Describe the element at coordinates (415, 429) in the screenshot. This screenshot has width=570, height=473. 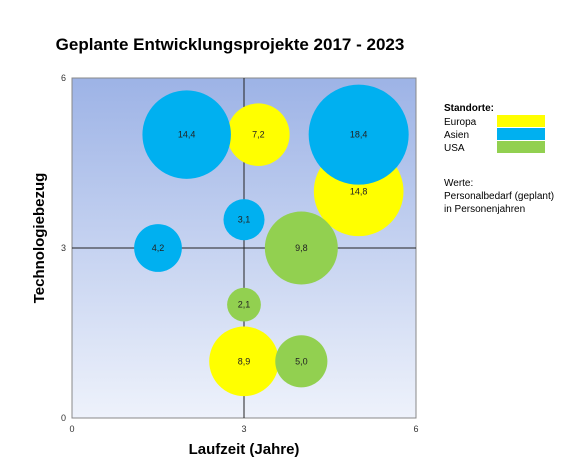
I see `x-tick-label: 6` at that location.